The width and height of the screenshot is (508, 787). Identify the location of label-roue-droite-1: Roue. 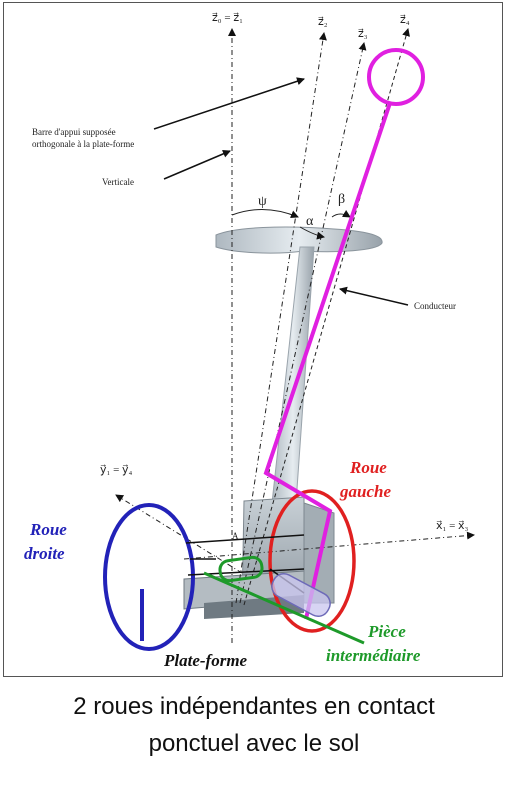
(48, 529).